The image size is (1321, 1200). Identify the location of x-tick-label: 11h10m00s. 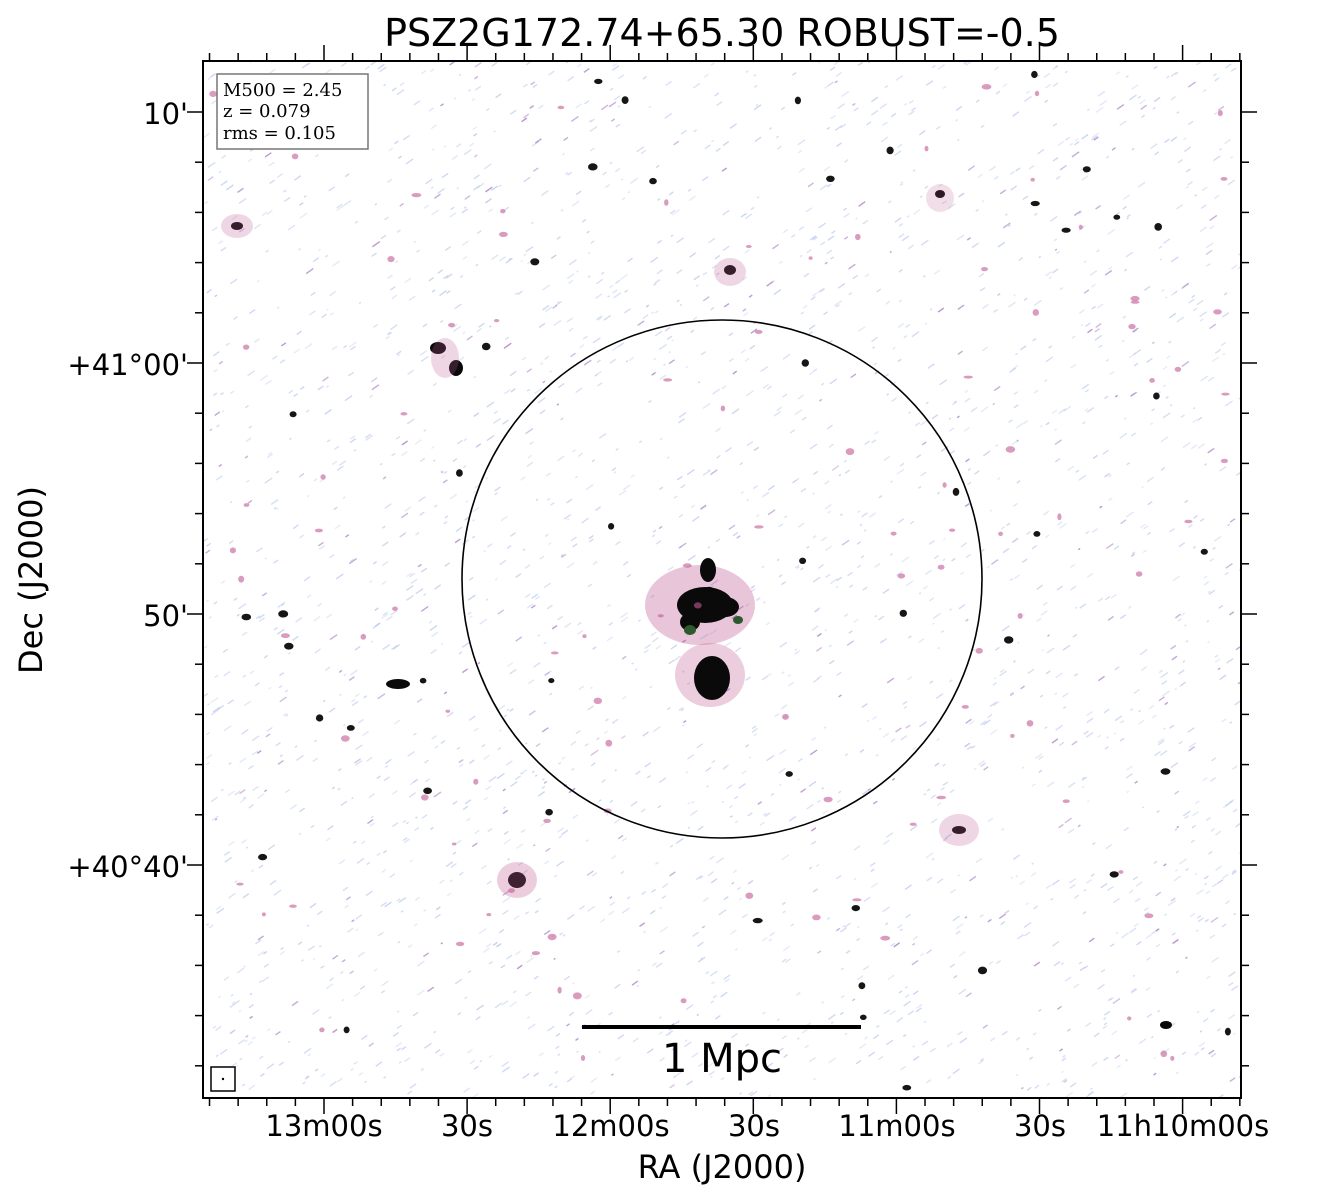
(1183, 1126).